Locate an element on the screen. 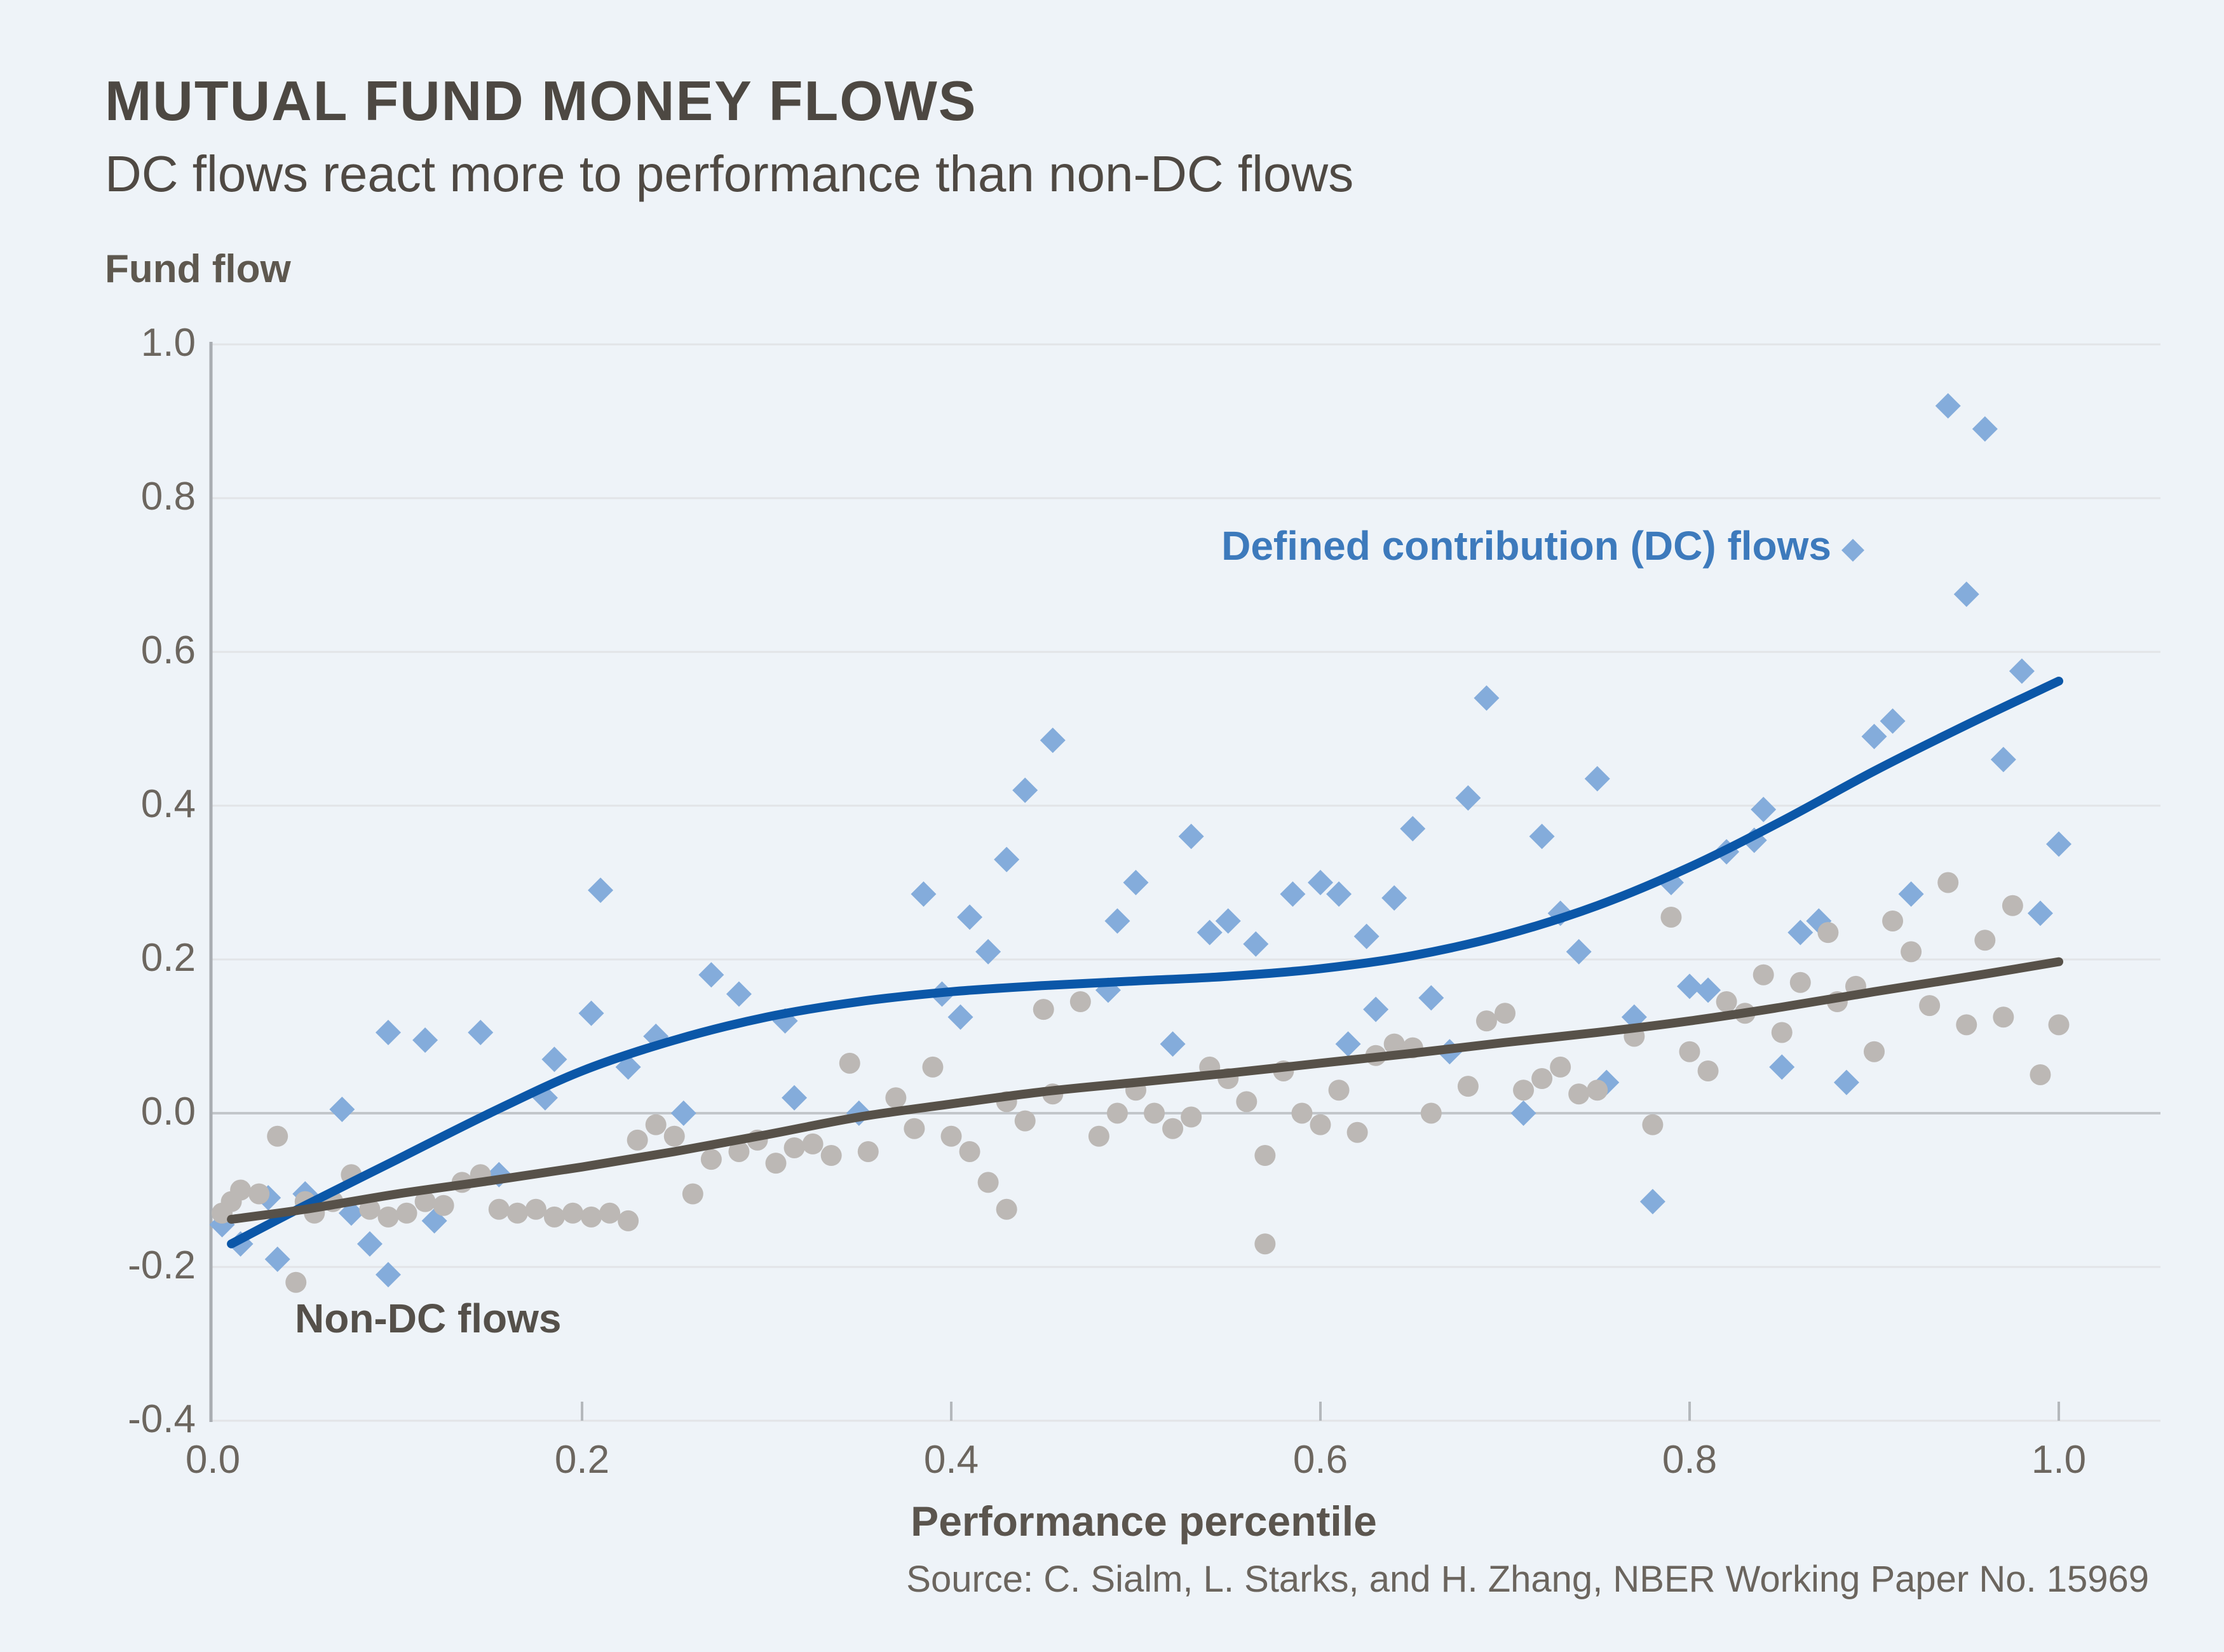  dc-flows-series-label: Defined contribution (DC) flows is located at coordinates (1526, 546).